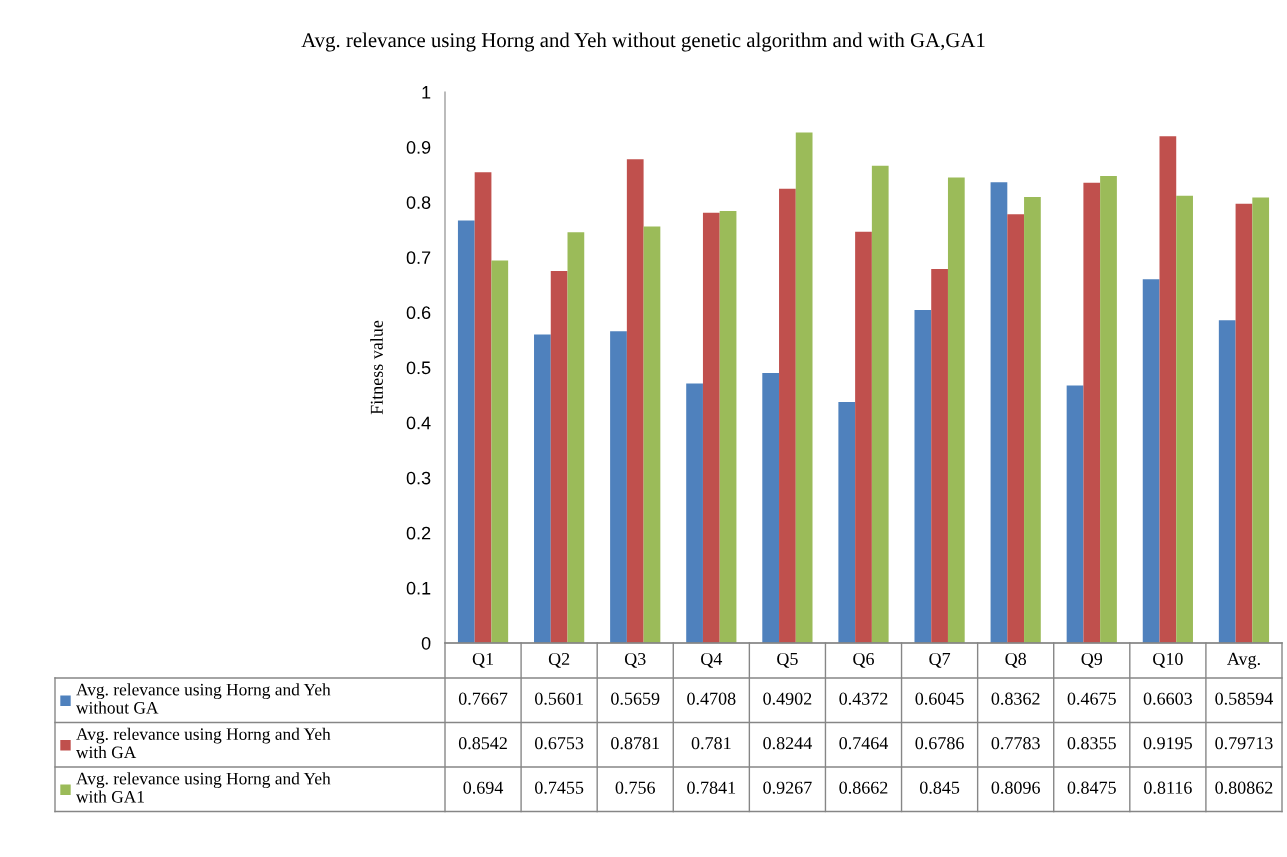 The height and width of the screenshot is (857, 1287). What do you see at coordinates (418, 202) in the screenshot?
I see `y-tick-label: 0.8` at bounding box center [418, 202].